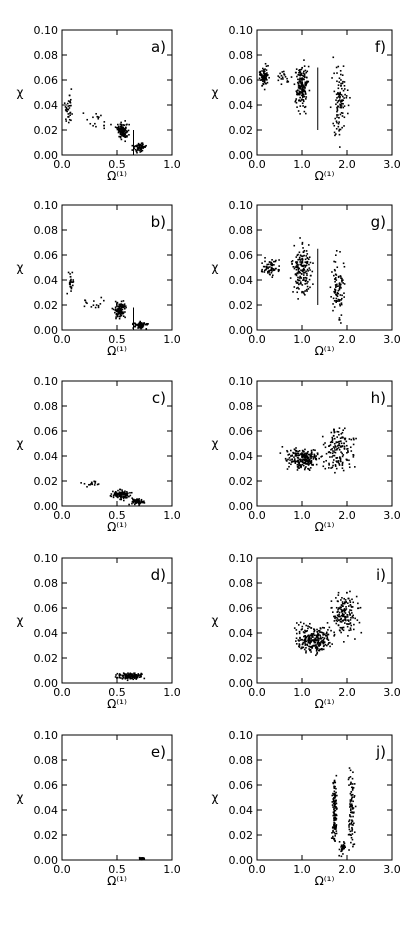 Image resolution: width=415 pixels, height=934 pixels. What do you see at coordinates (241, 431) in the screenshot?
I see `y-tick-label: 0.06` at bounding box center [241, 431].